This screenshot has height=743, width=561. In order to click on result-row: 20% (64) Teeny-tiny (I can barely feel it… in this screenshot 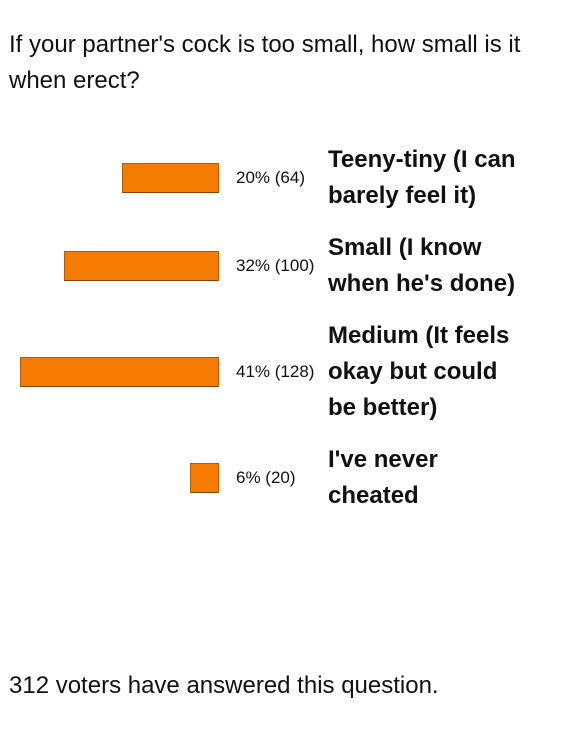, I will do `click(280, 178)`.